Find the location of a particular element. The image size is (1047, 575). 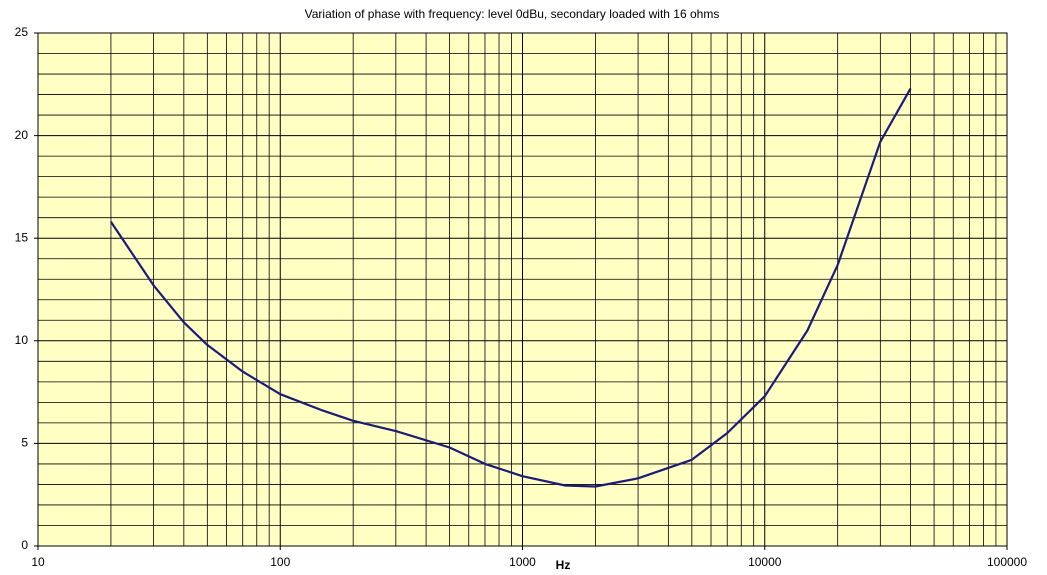

x-tick-label: 1000 is located at coordinates (522, 562).